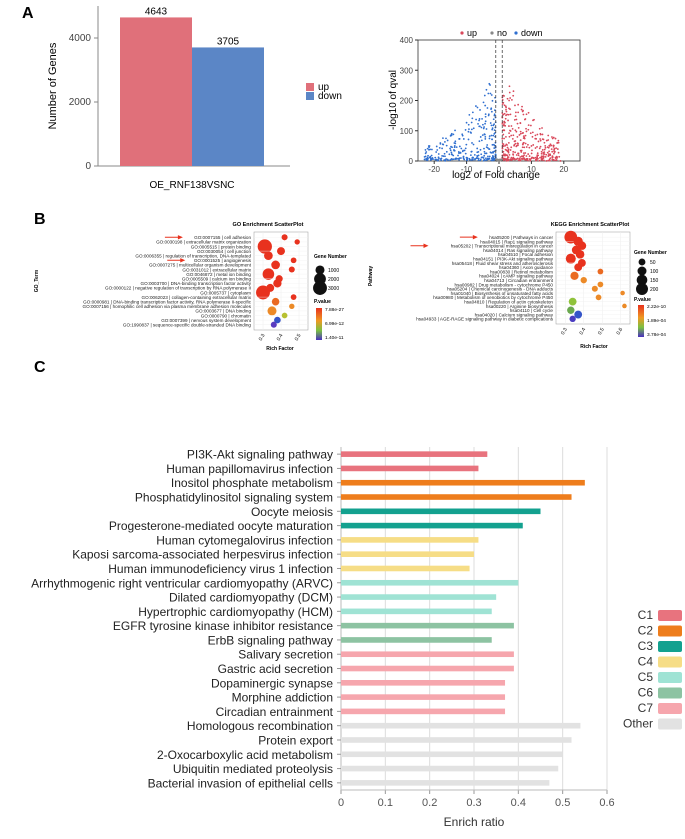 Image resolution: width=685 pixels, height=839 pixels. I want to click on enrich-bar-dopaminergic-synapse, so click(423, 683).